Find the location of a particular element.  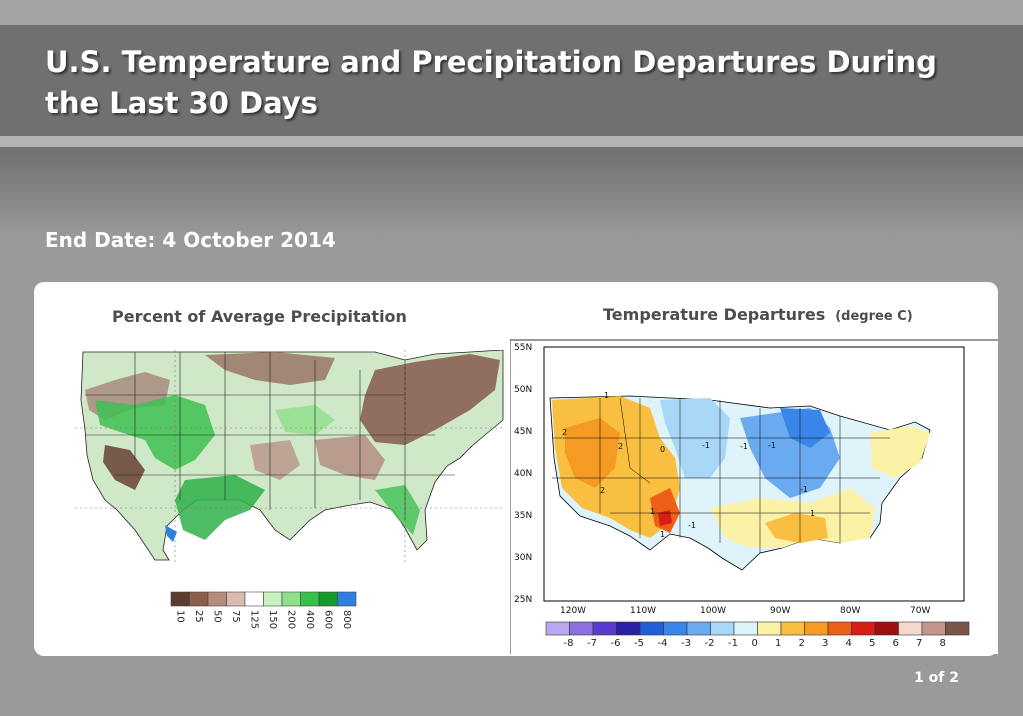

temp-lat-label: 30N is located at coordinates (523, 558).